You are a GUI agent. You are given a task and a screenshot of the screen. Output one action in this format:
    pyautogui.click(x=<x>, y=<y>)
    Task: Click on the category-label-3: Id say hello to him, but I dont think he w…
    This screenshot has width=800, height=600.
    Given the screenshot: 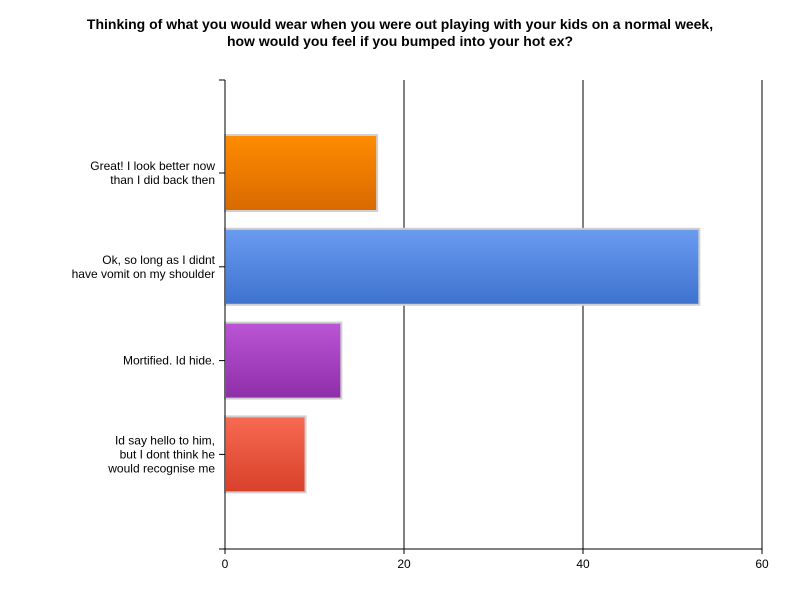 What is the action you would take?
    pyautogui.click(x=161, y=454)
    